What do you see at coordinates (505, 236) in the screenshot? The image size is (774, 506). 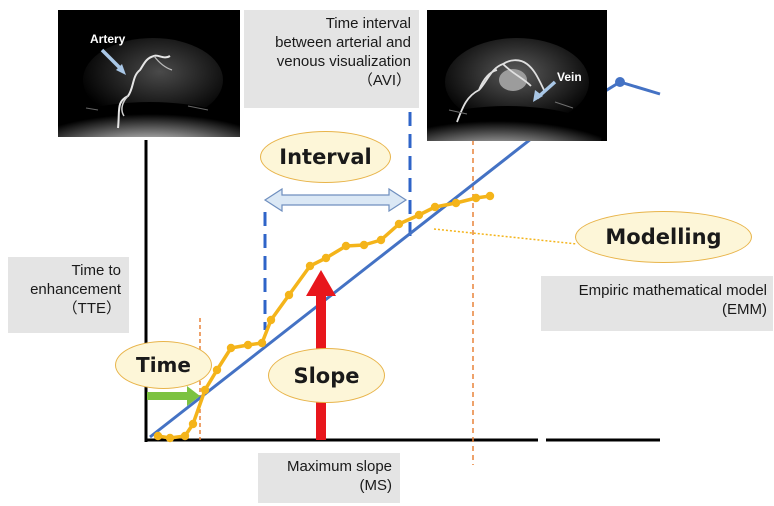 I see `modelling-pointer` at bounding box center [505, 236].